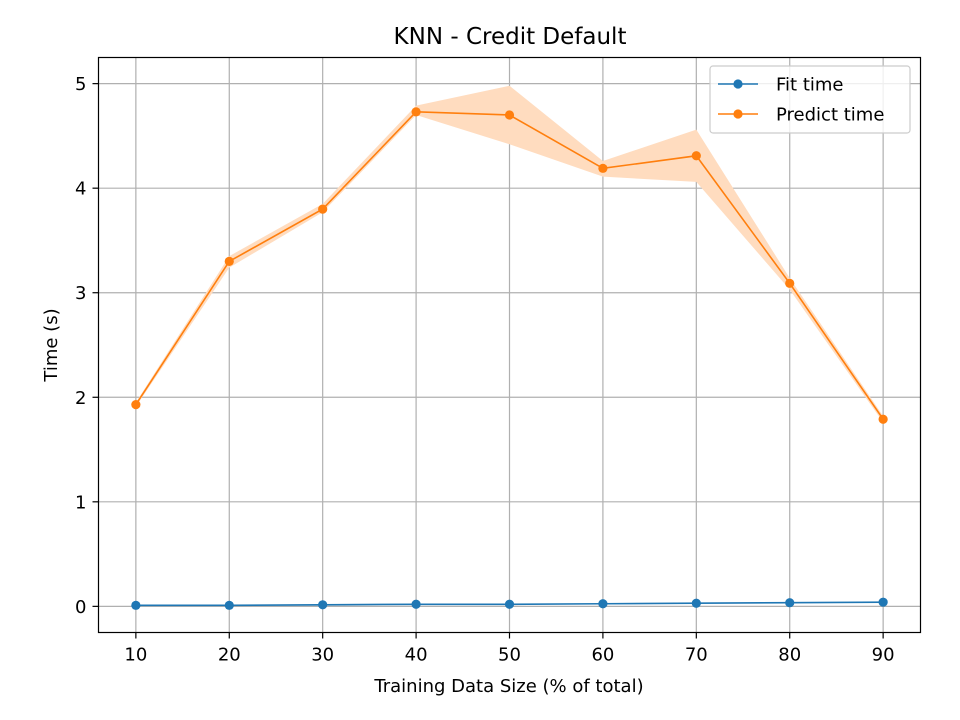 This screenshot has width=960, height=720. What do you see at coordinates (80, 502) in the screenshot?
I see `y-tick-label: 1` at bounding box center [80, 502].